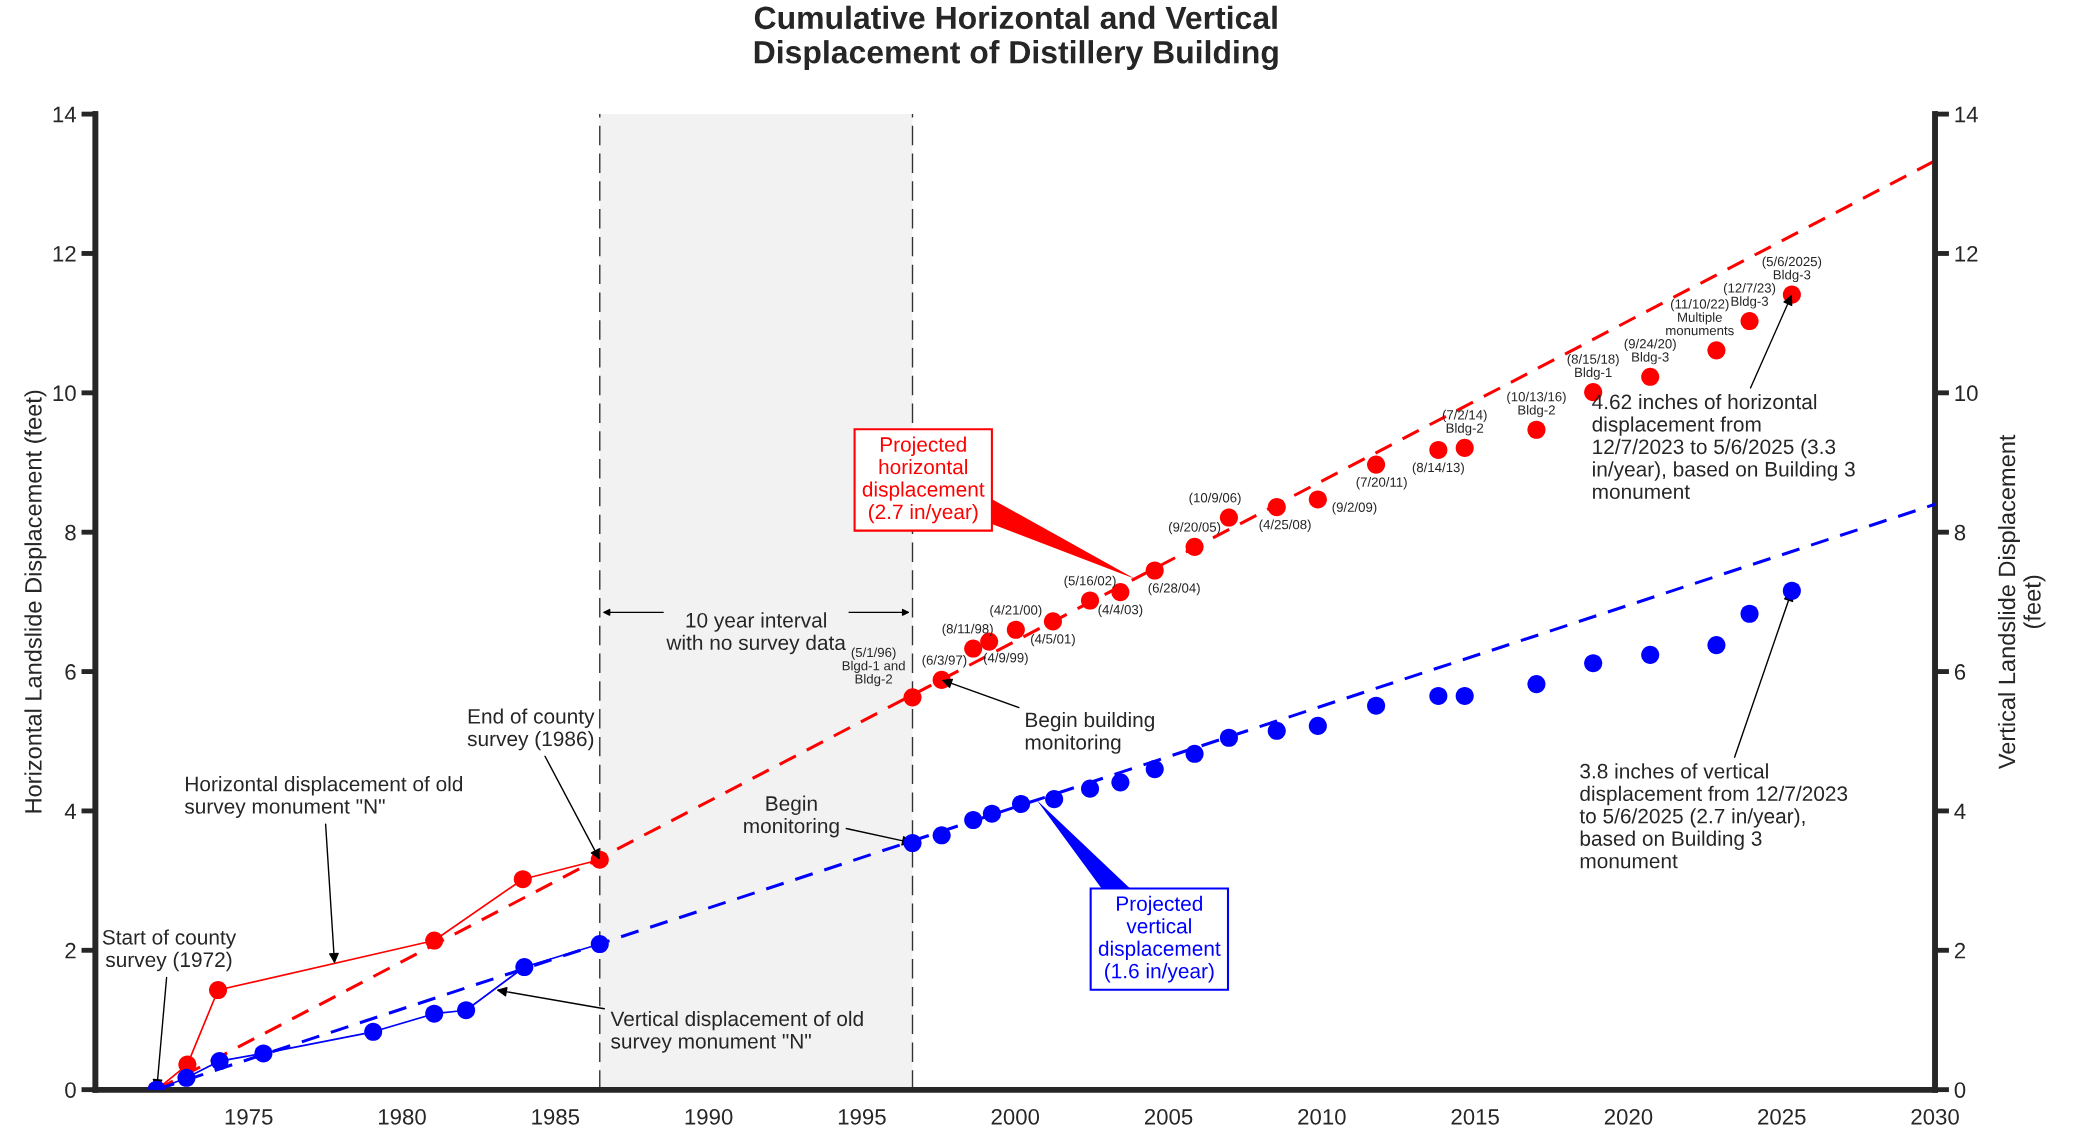 The image size is (2074, 1141). Describe the element at coordinates (1464, 422) in the screenshot. I see `data-label: (7/2/14) Bldg-2` at that location.